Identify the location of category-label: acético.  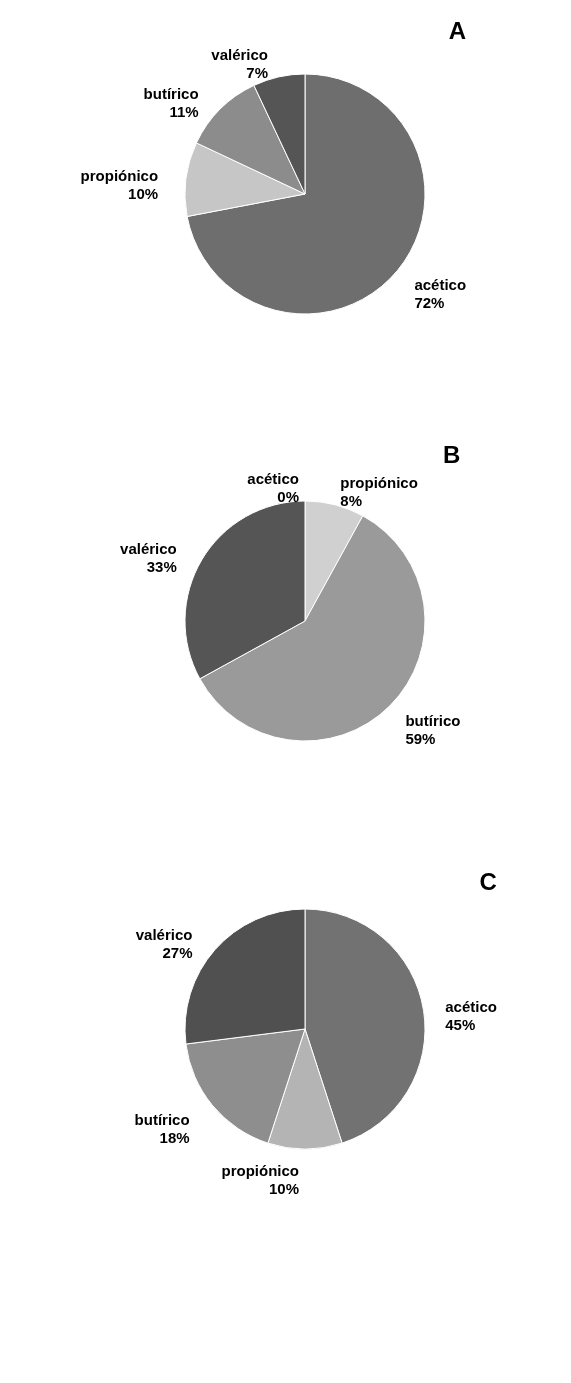
(273, 478).